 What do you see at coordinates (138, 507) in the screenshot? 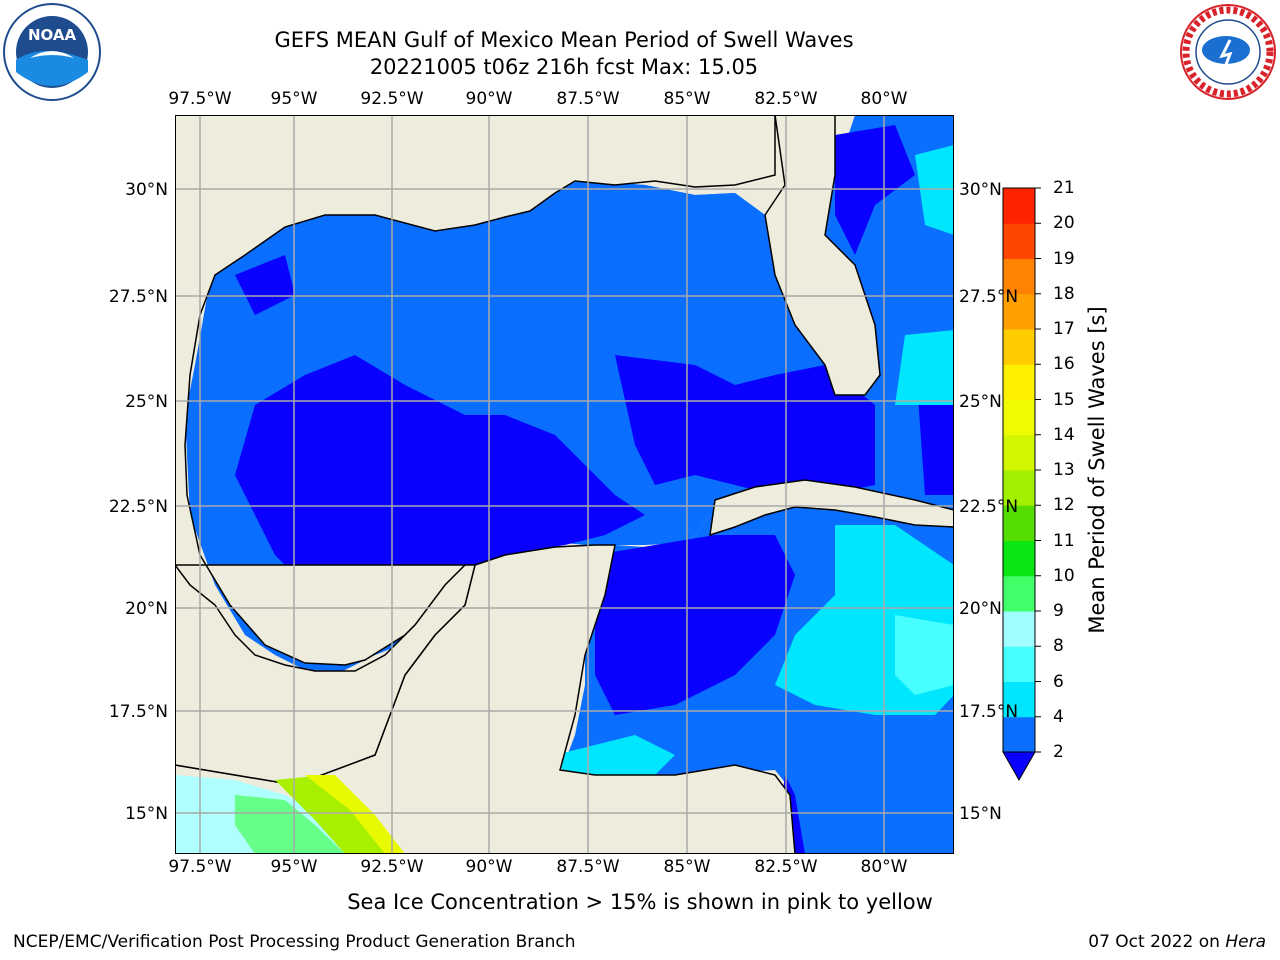
I see `lat-tick-left: 22.5°N` at bounding box center [138, 507].